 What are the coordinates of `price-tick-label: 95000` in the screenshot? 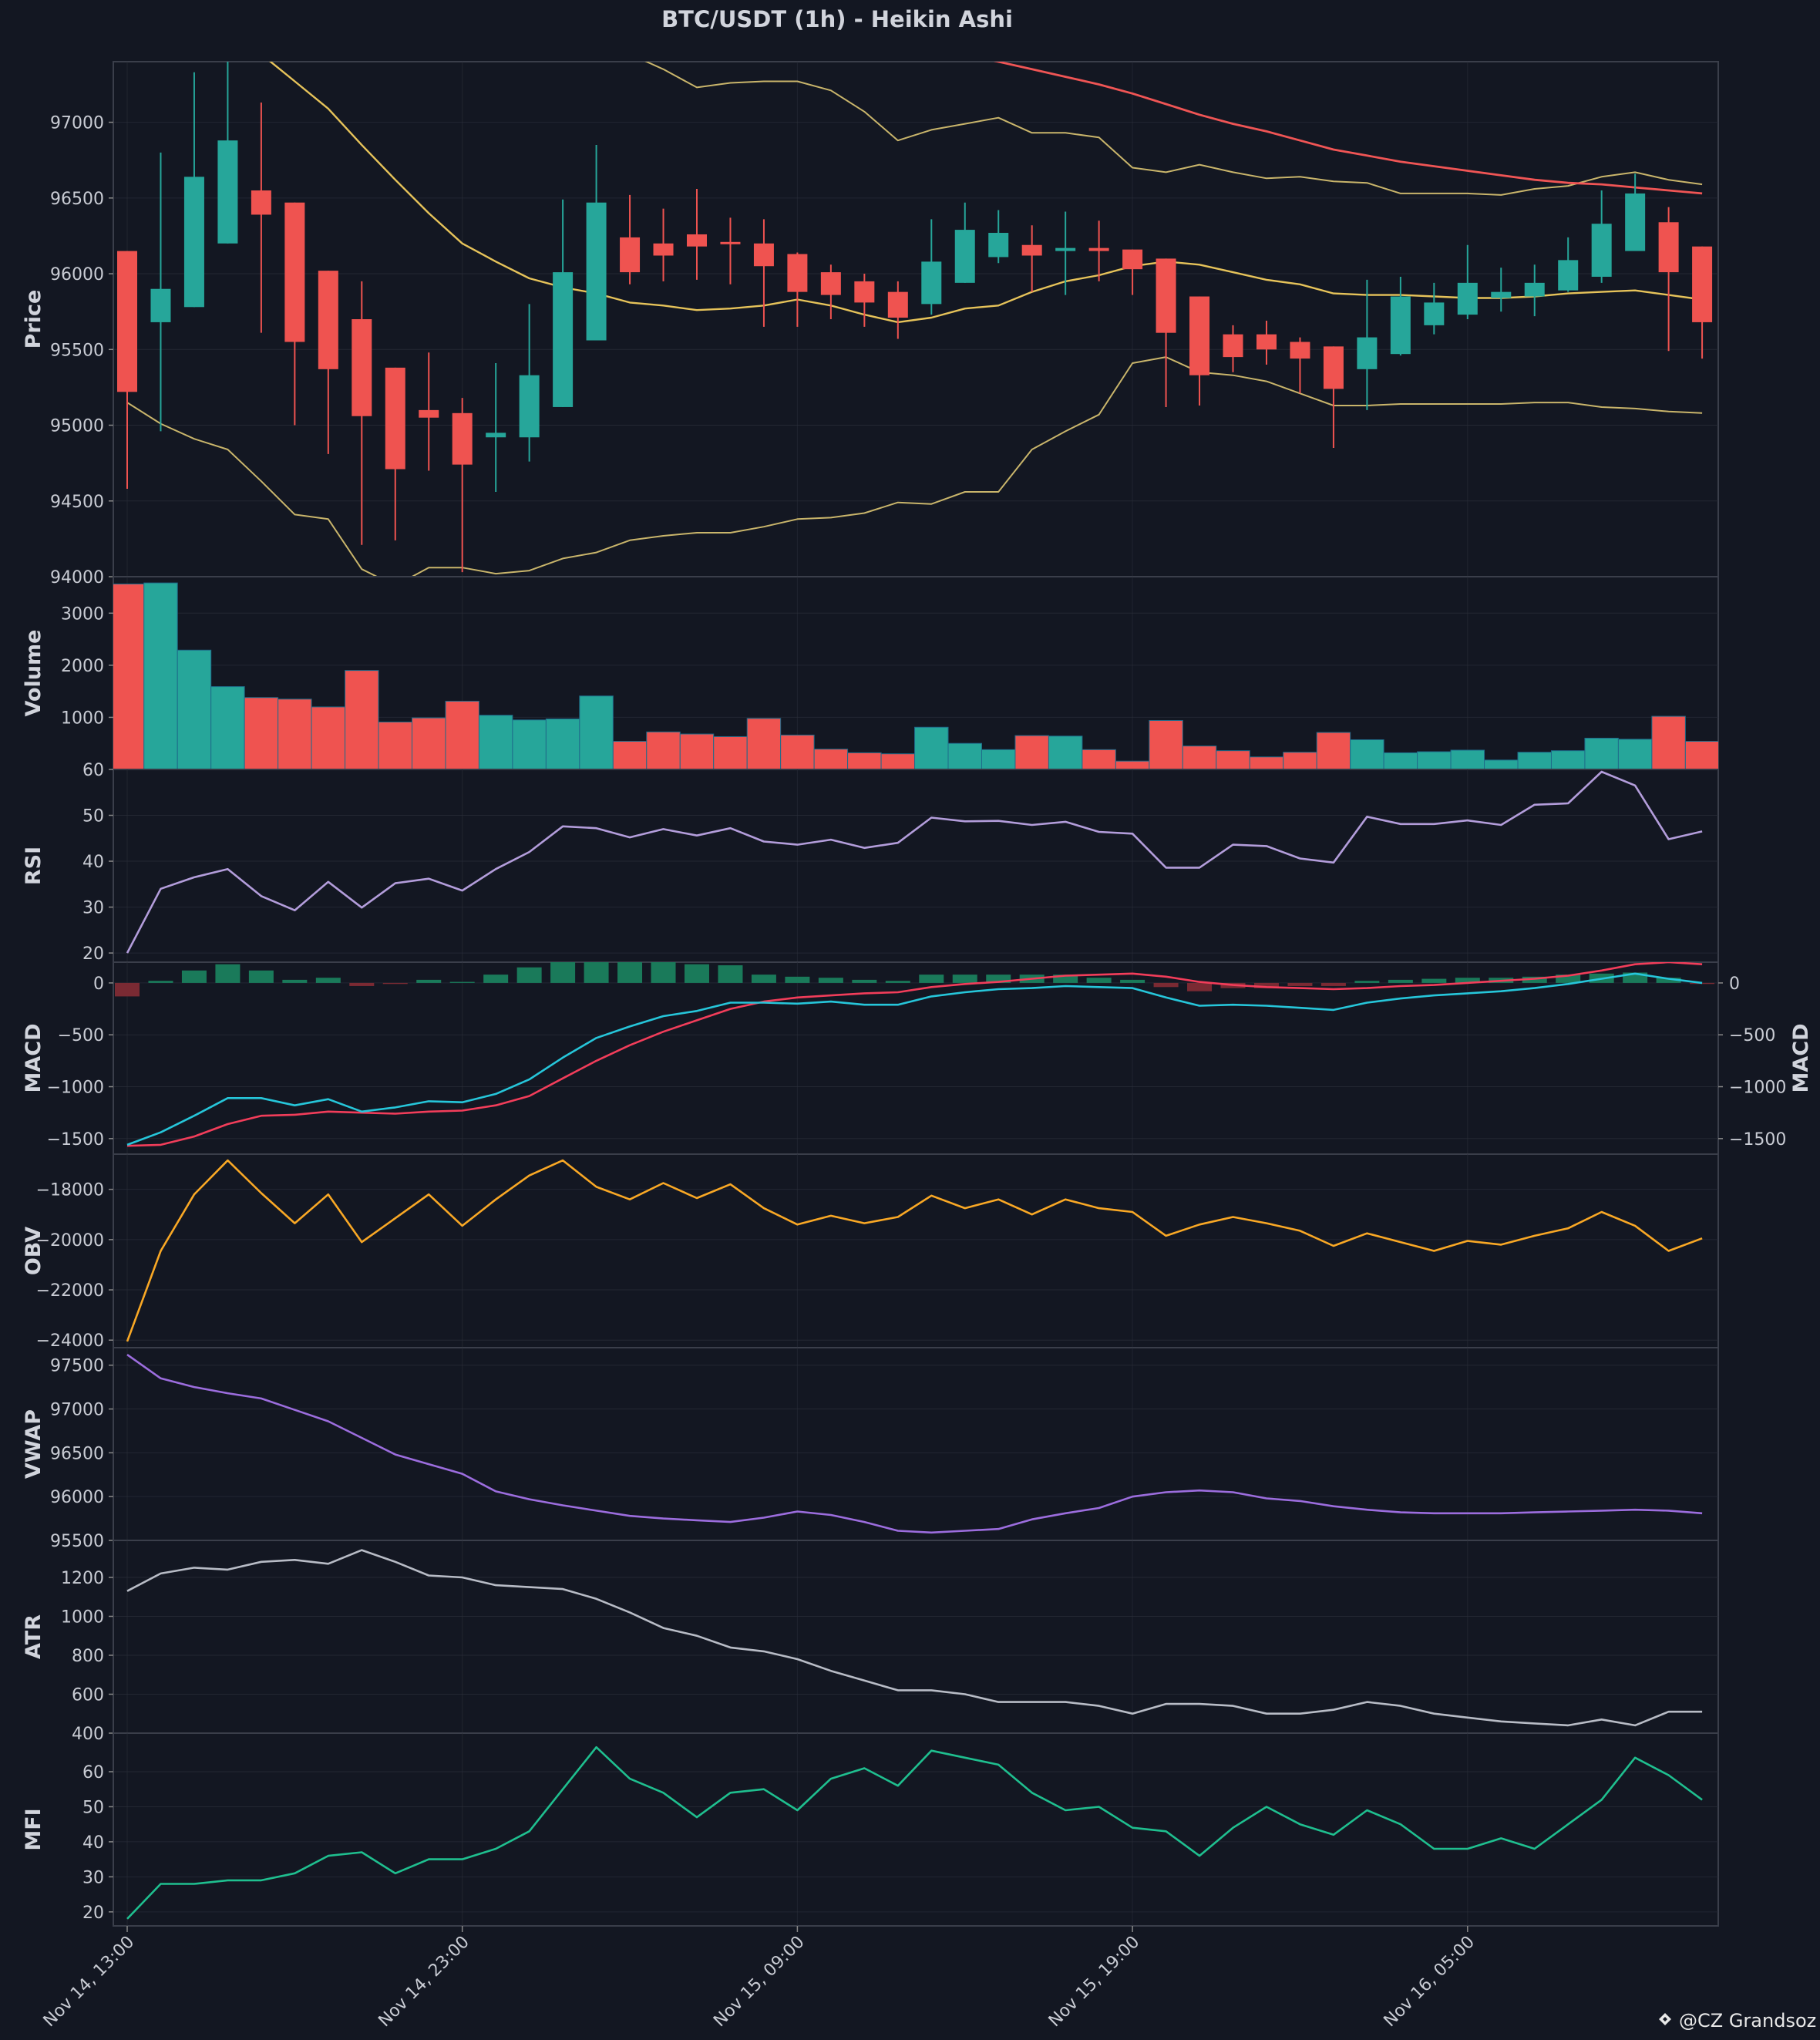 It's located at (77, 427).